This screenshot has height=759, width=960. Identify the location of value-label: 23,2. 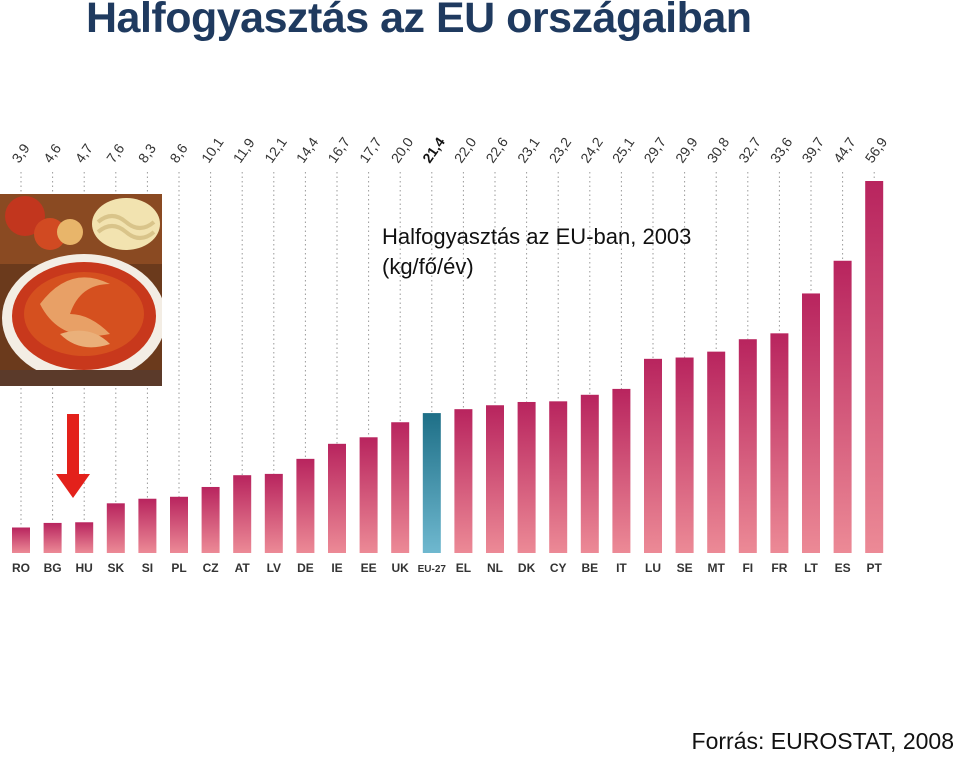
(560, 150).